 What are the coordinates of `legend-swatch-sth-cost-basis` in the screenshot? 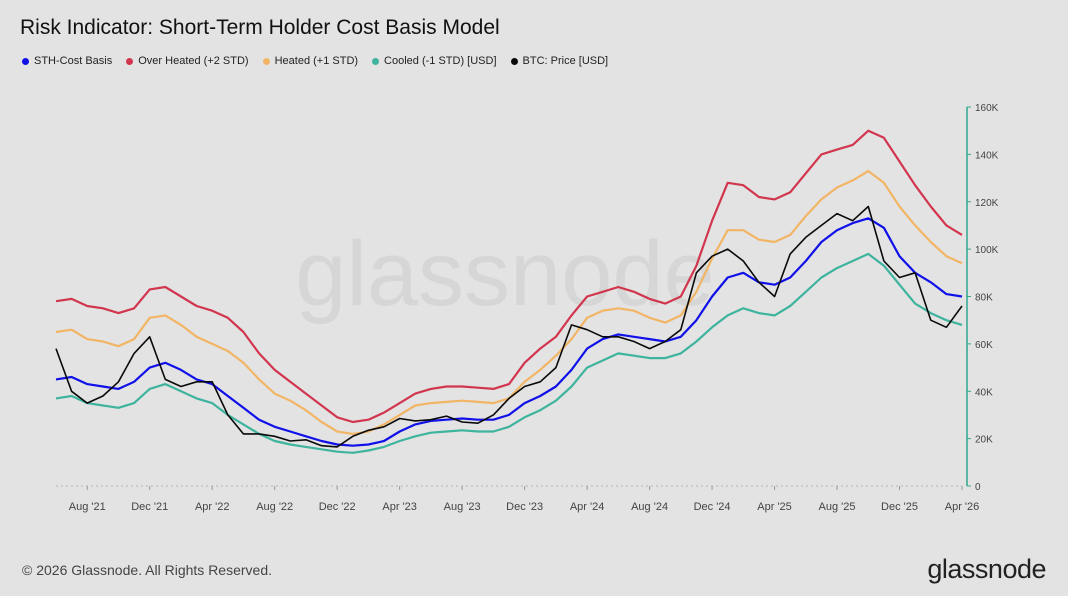 It's located at (25, 61).